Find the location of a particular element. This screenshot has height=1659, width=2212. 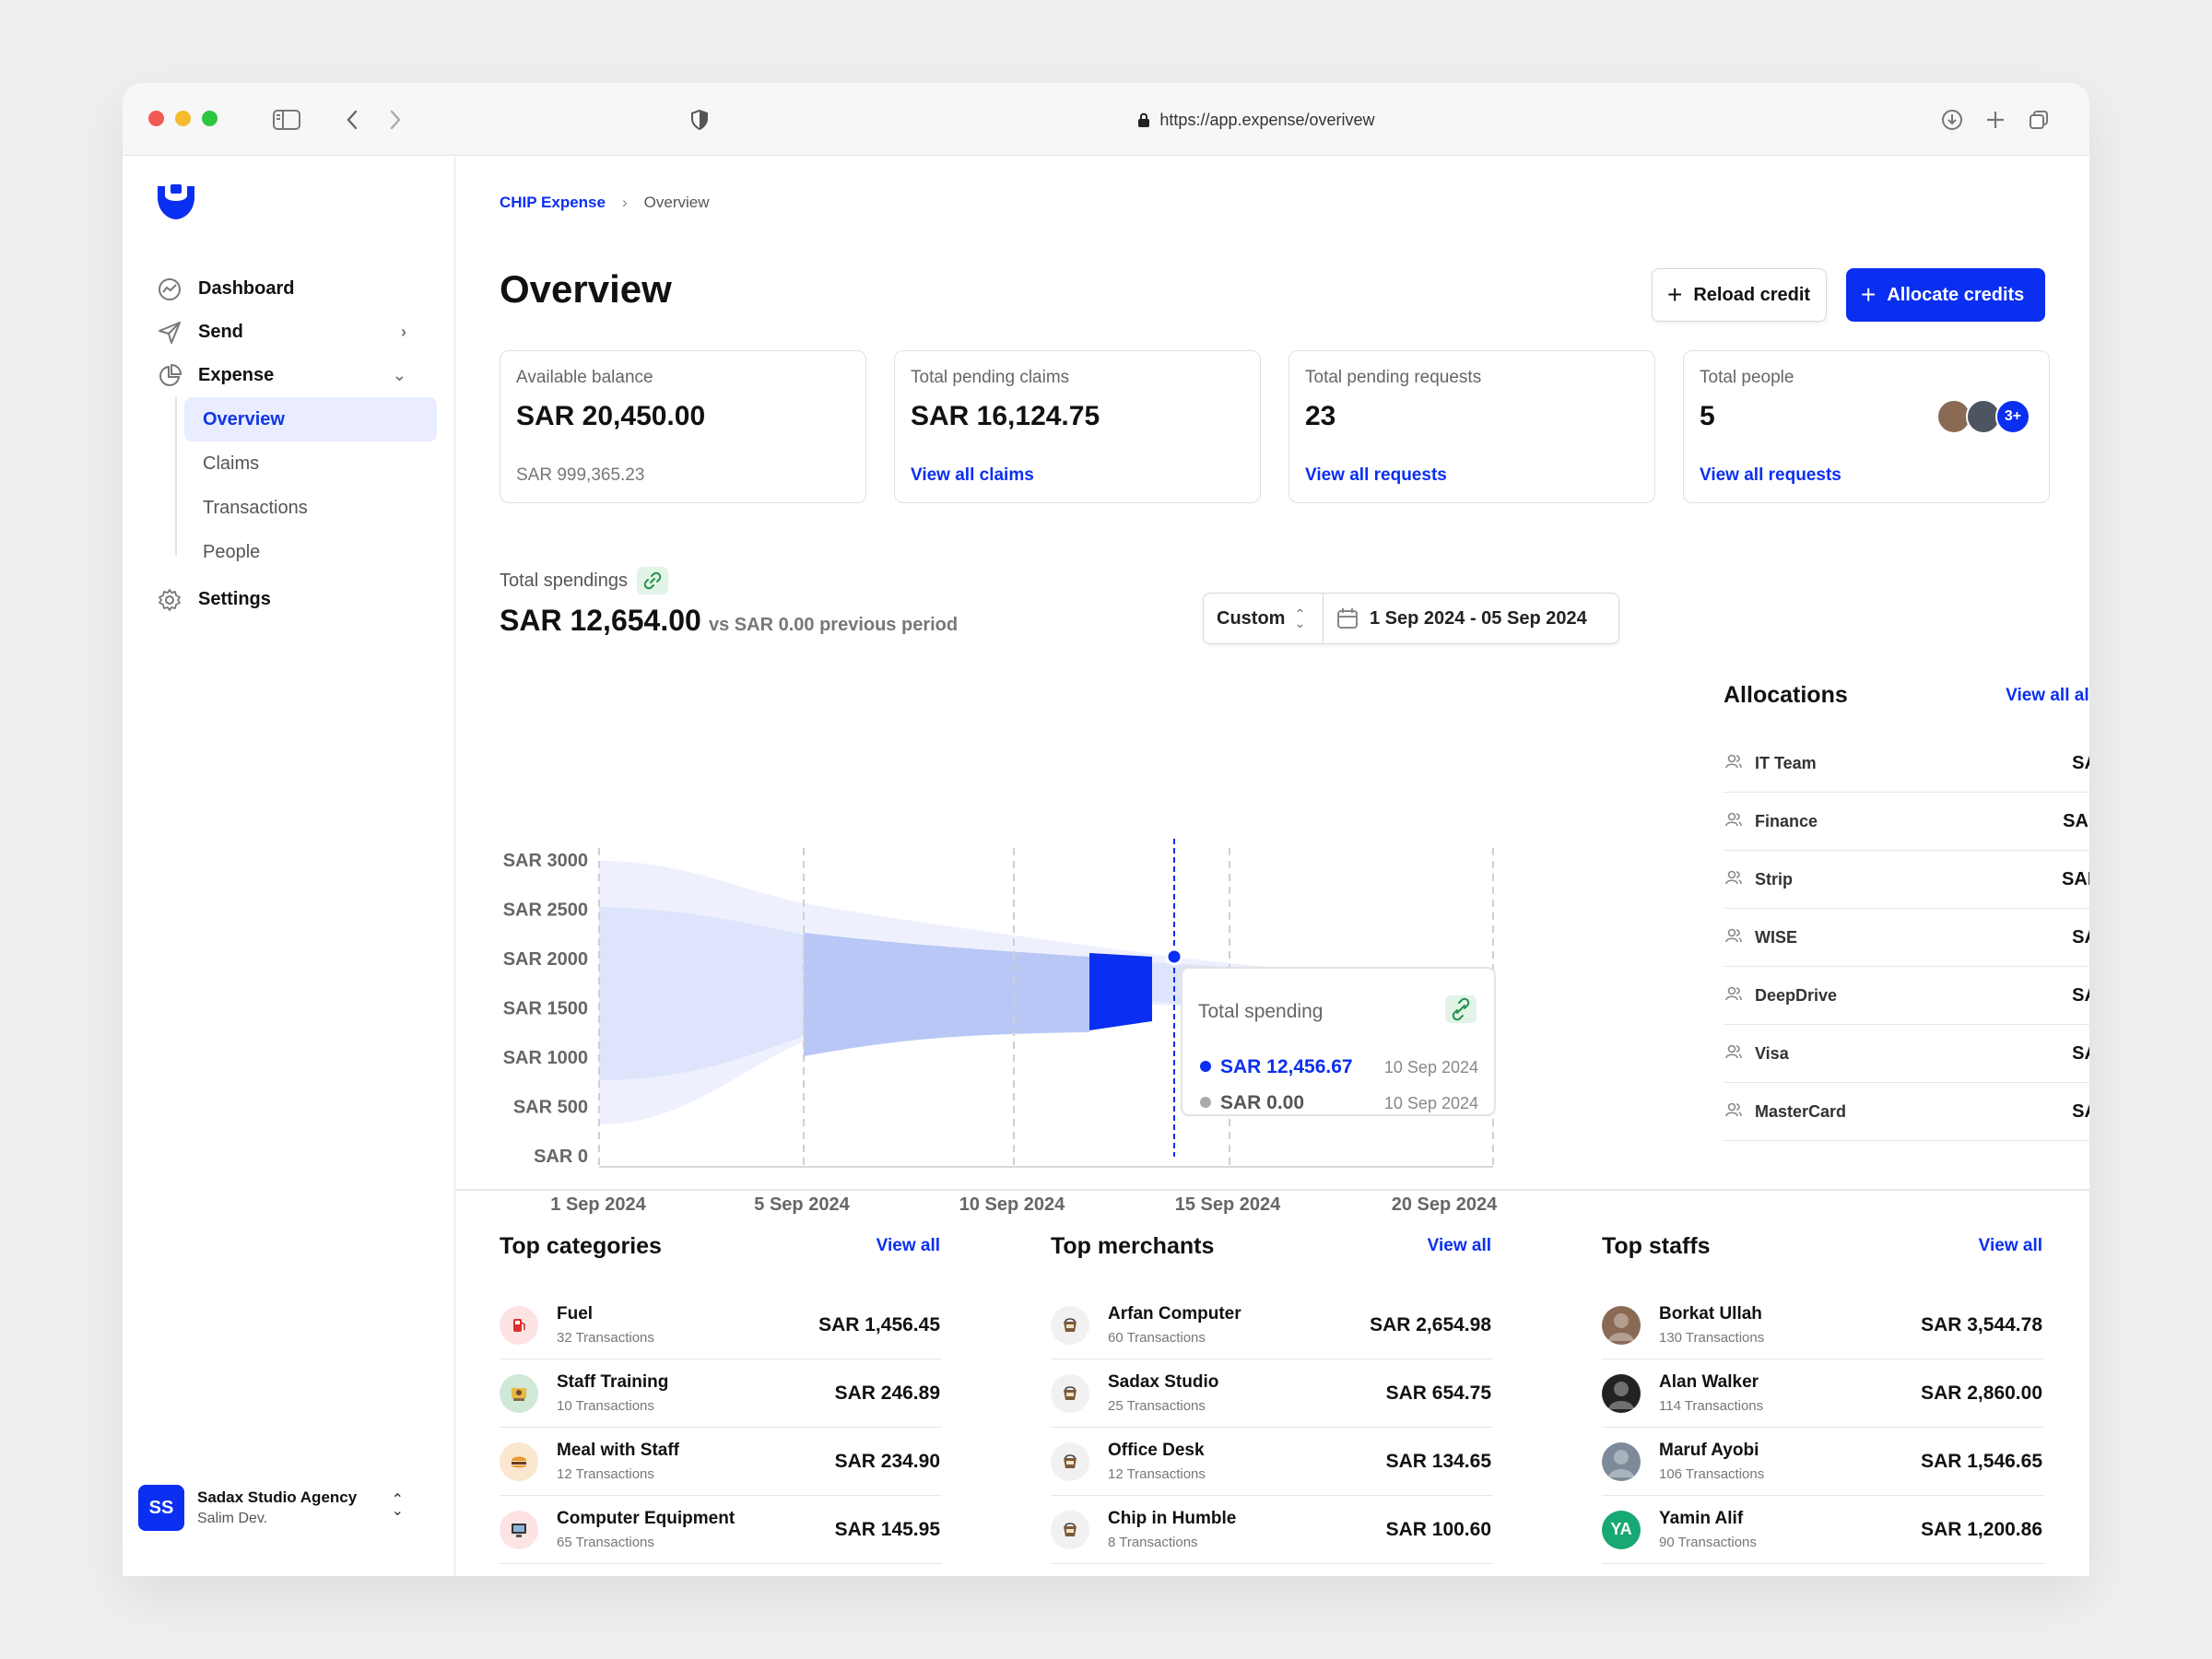

tab-overview-icon is located at coordinates (2038, 119).